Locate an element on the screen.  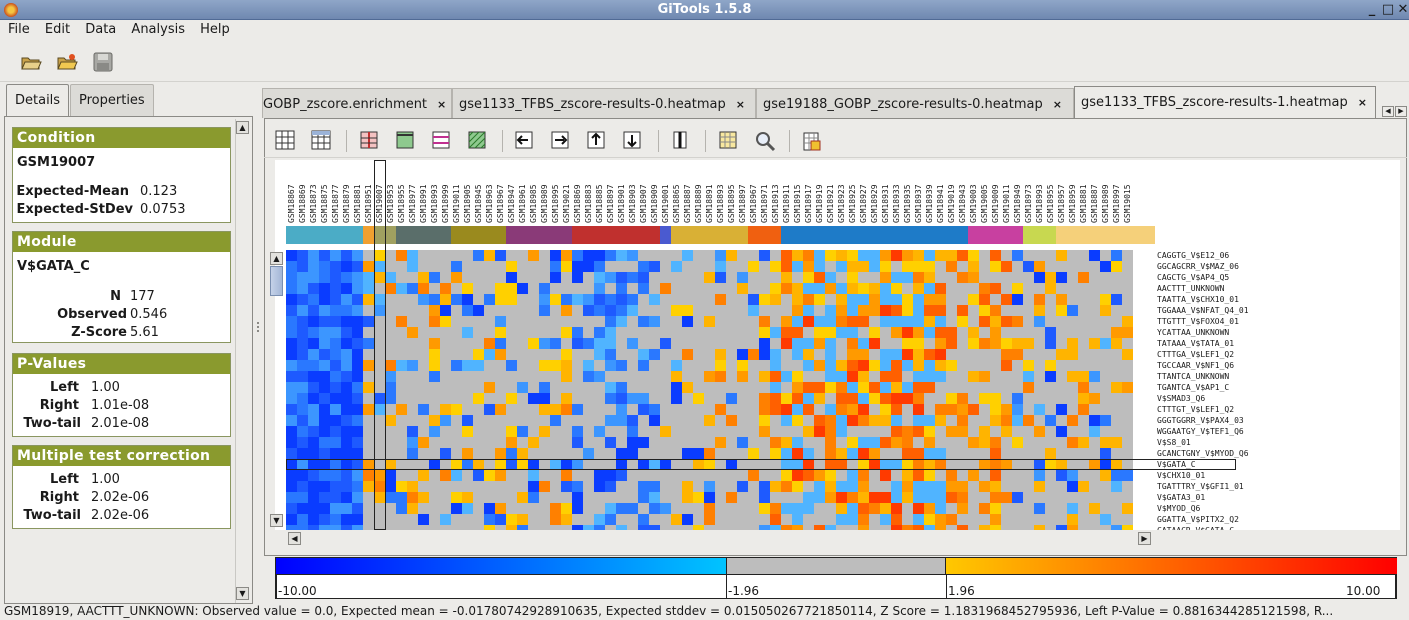
row-label: CAGCTG_V$AP4_Q5 is located at coordinates (1193, 277).